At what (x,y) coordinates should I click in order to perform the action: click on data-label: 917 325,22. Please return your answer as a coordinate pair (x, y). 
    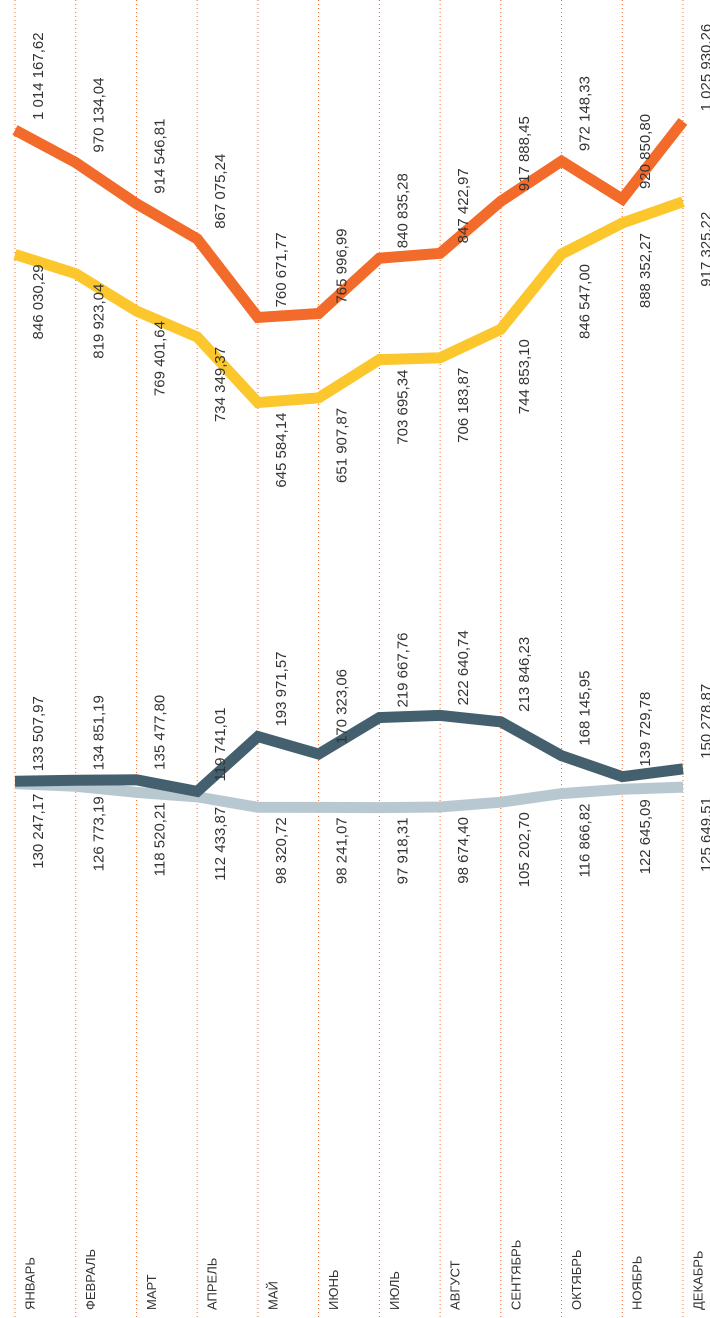
    Looking at the image, I should click on (704, 249).